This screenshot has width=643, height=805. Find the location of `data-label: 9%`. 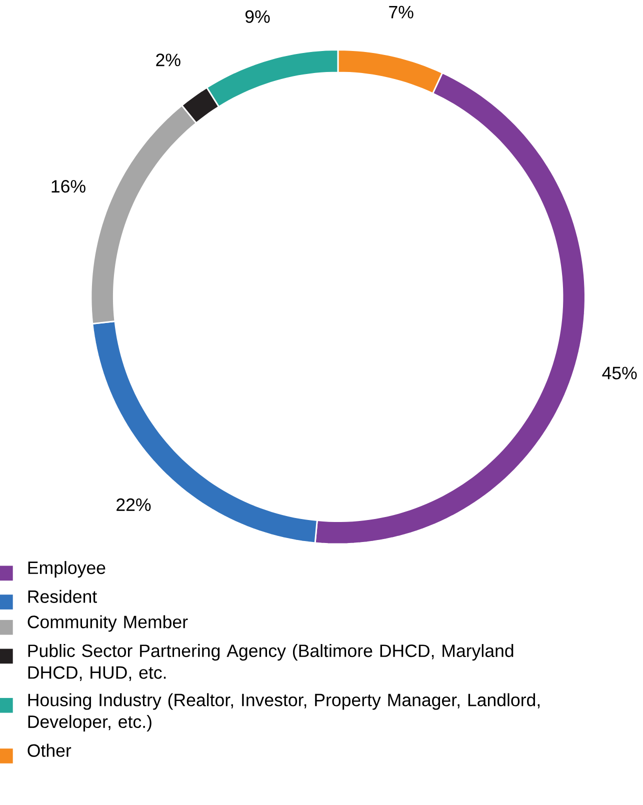

data-label: 9% is located at coordinates (257, 16).